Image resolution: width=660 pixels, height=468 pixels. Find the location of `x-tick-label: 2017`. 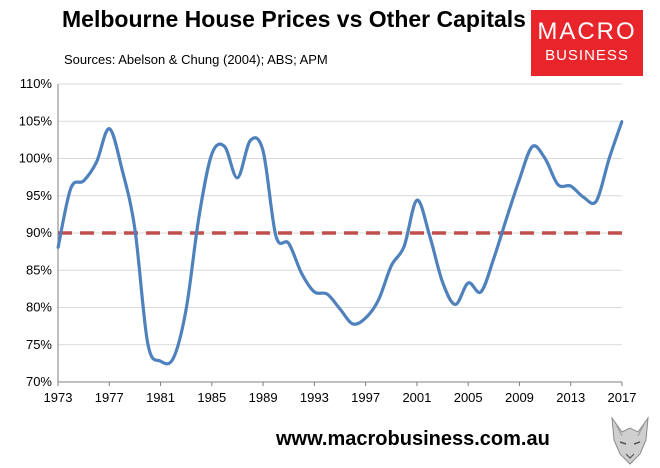

x-tick-label: 2017 is located at coordinates (622, 397).